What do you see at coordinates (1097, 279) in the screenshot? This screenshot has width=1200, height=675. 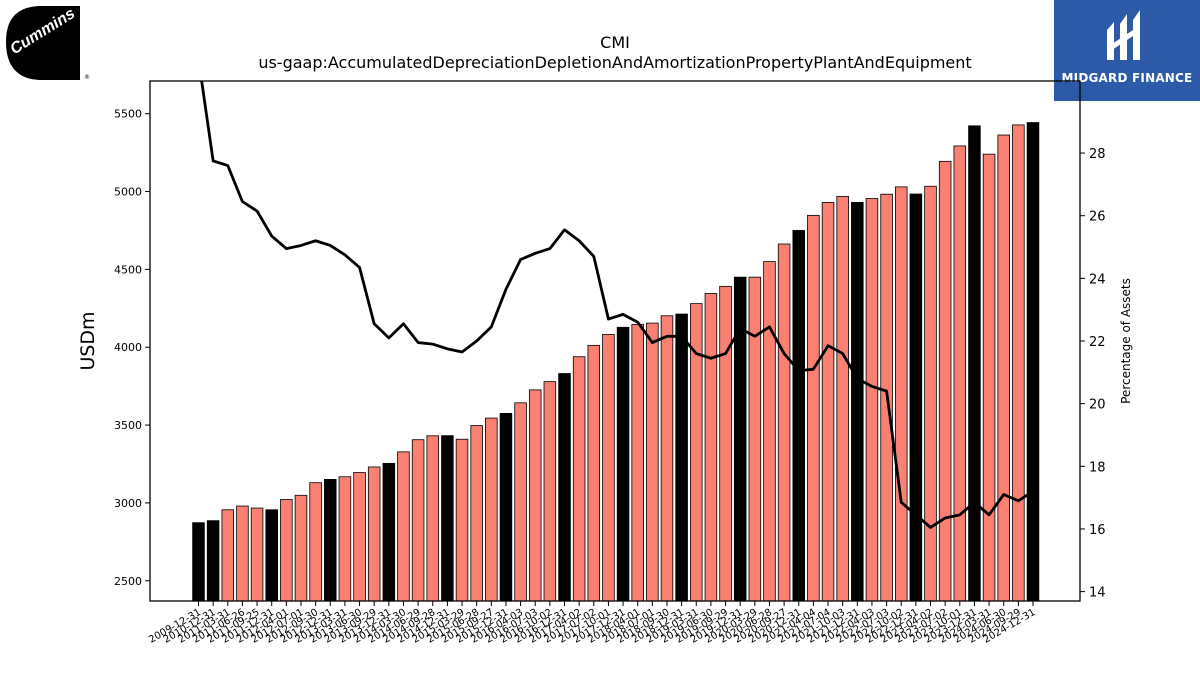 I see `y2-tick-label: 24` at bounding box center [1097, 279].